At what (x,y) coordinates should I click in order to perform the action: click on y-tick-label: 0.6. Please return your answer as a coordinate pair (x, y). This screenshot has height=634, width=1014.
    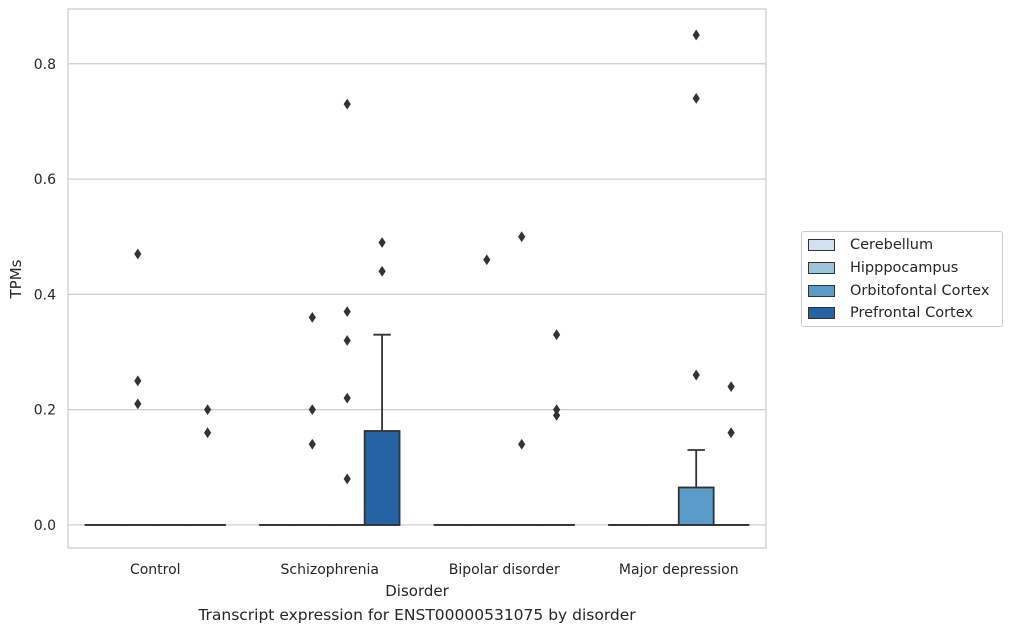
    Looking at the image, I should click on (45, 180).